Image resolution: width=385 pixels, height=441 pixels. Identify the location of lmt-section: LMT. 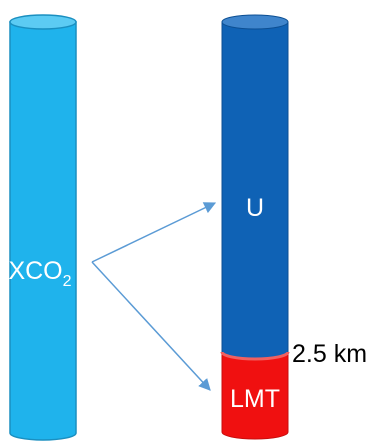
(255, 395).